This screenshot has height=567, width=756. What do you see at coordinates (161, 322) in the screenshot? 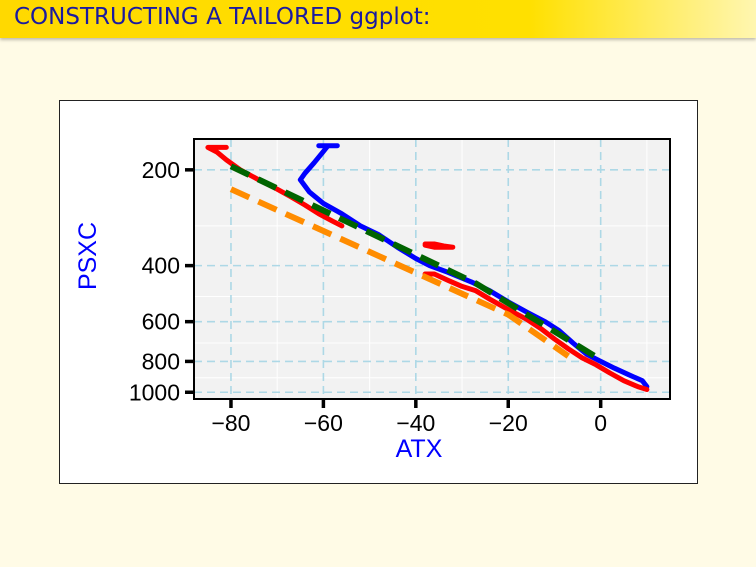
I see `y-tick-label-2: 600` at bounding box center [161, 322].